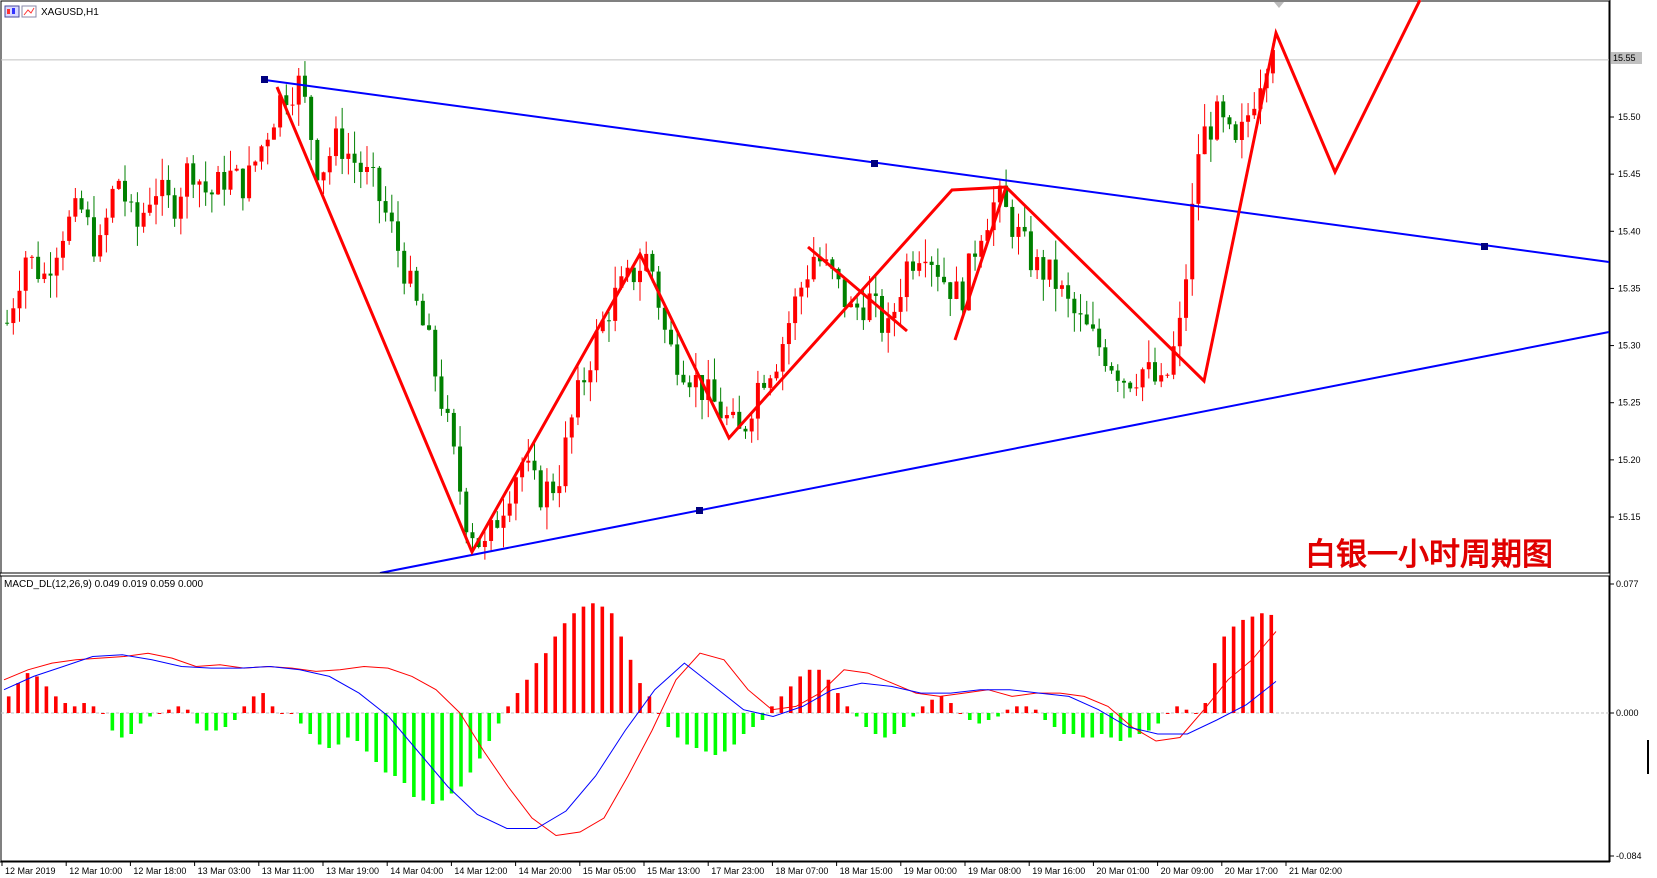 This screenshot has height=878, width=1657. I want to click on time-tick-label: 20 Mar 01:00, so click(1122, 871).